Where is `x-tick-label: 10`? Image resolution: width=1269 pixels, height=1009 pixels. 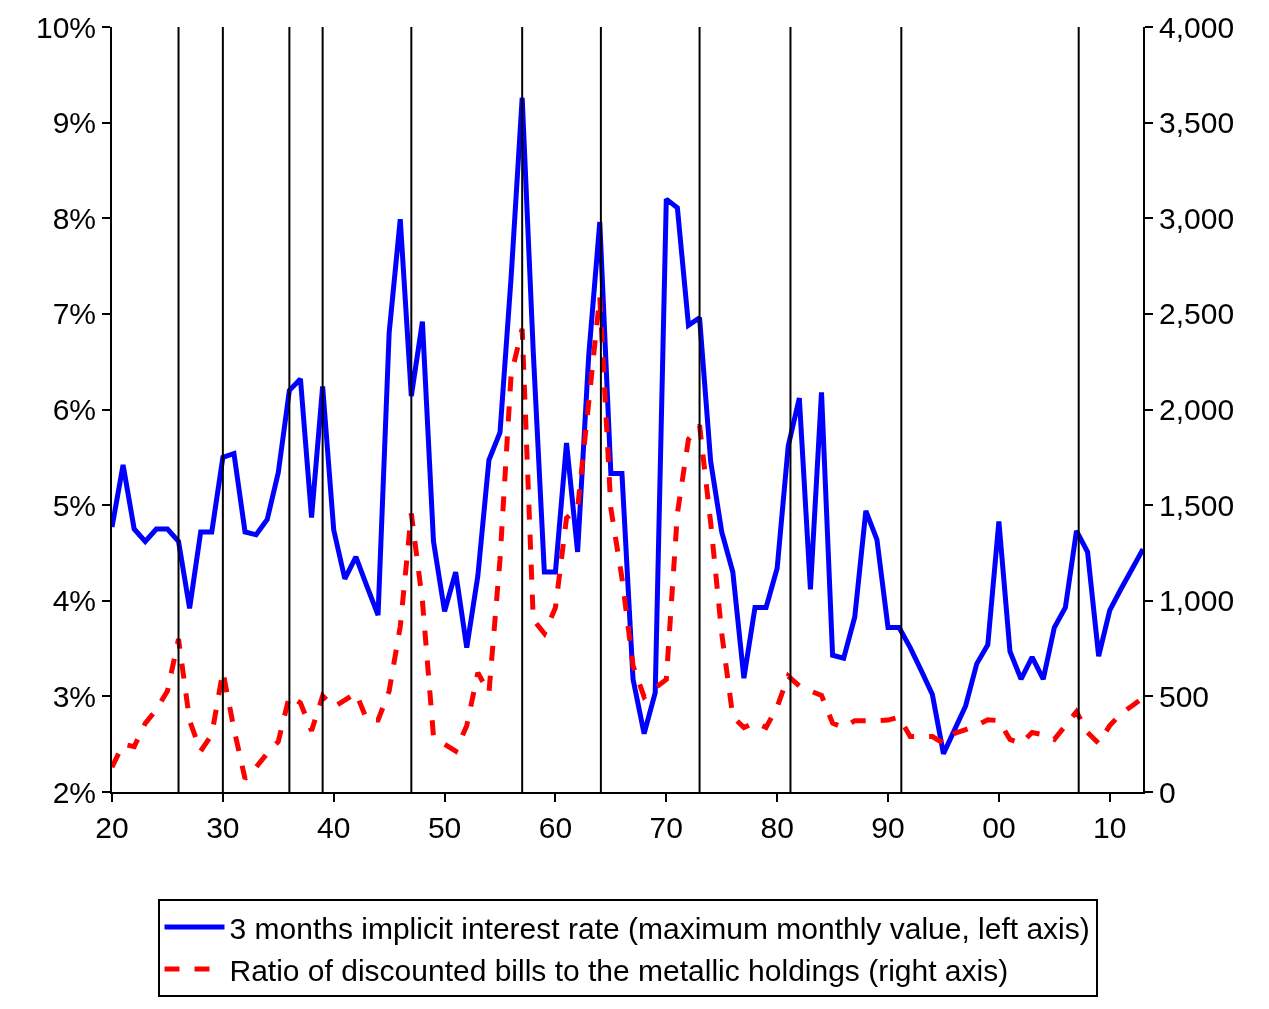 x-tick-label: 10 is located at coordinates (1110, 827).